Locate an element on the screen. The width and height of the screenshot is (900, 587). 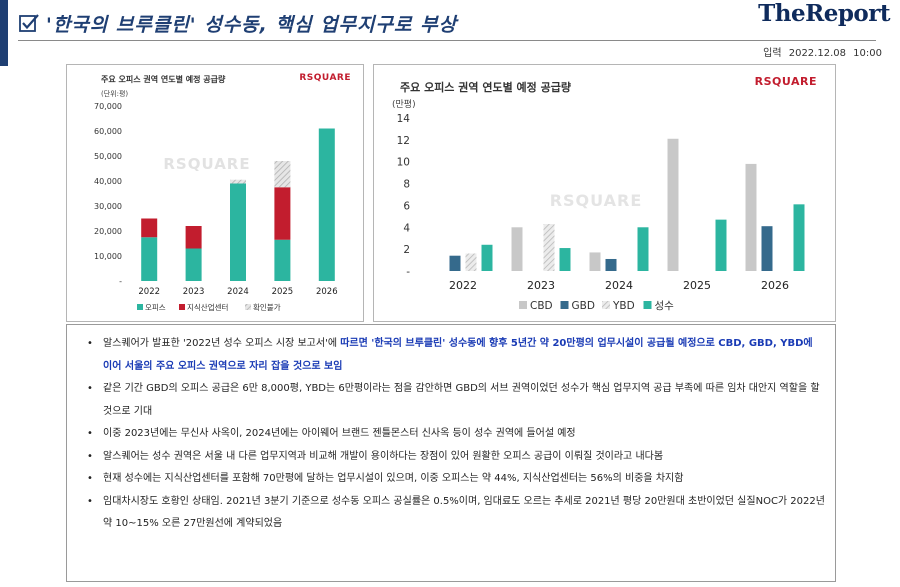
left-accent-bar is located at coordinates (4, 33).